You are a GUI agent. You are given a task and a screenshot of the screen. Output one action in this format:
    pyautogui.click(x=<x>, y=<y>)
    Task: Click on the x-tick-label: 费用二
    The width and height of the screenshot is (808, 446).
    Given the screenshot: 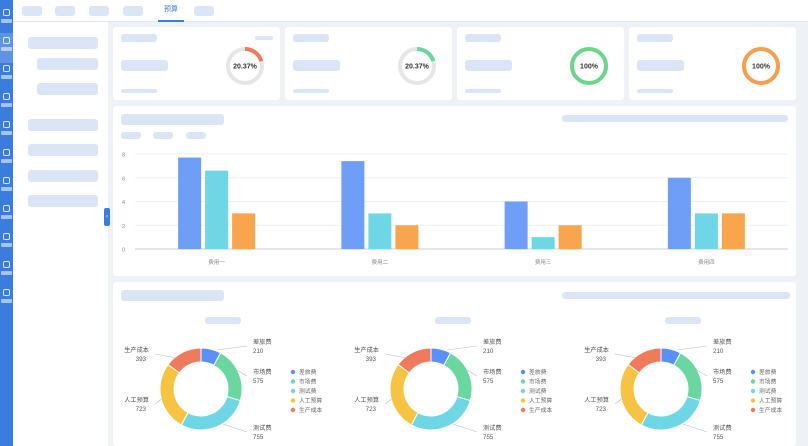 What is the action you would take?
    pyautogui.click(x=380, y=262)
    